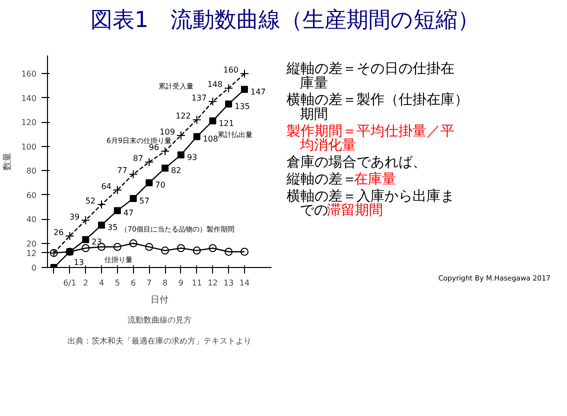 This screenshot has width=567, height=416. I want to click on x-tick-label: 14, so click(244, 283).